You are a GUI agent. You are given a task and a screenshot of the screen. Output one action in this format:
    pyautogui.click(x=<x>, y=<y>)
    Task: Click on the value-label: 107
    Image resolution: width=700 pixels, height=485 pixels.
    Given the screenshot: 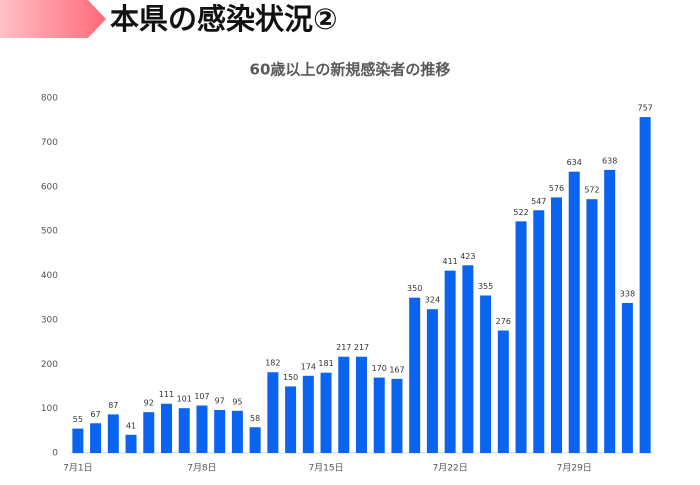 What is the action you would take?
    pyautogui.click(x=201, y=396)
    